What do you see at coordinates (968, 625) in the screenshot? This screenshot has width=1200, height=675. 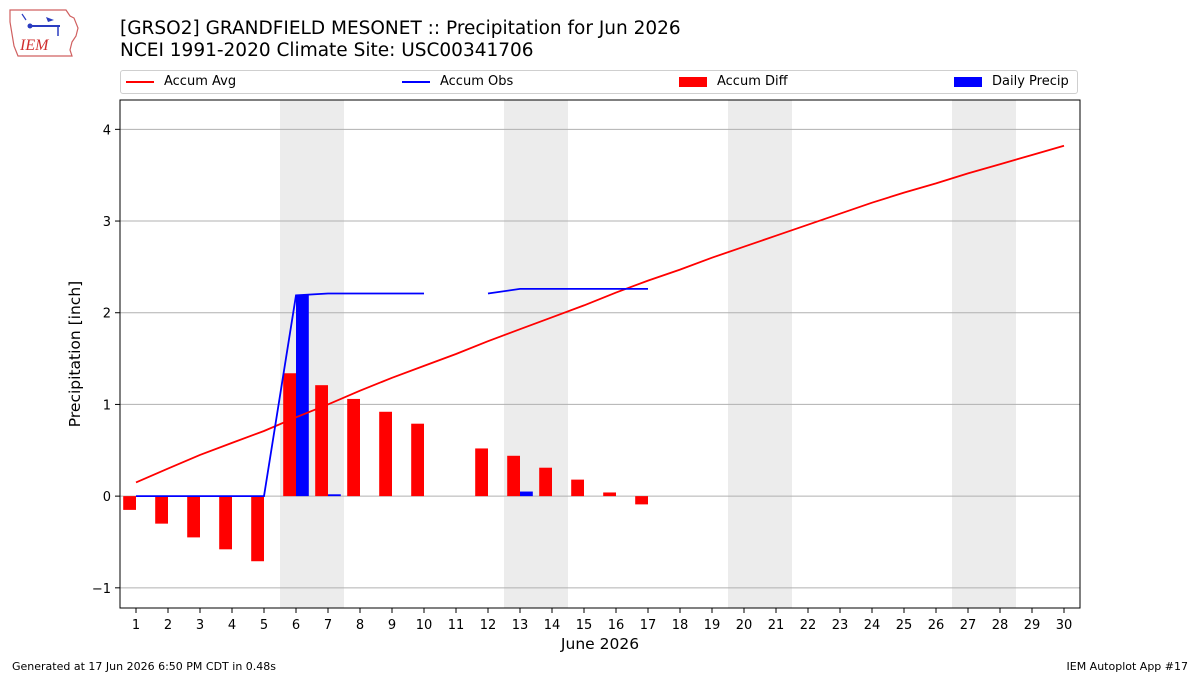 I see `x-tick-label: 27` at bounding box center [968, 625].